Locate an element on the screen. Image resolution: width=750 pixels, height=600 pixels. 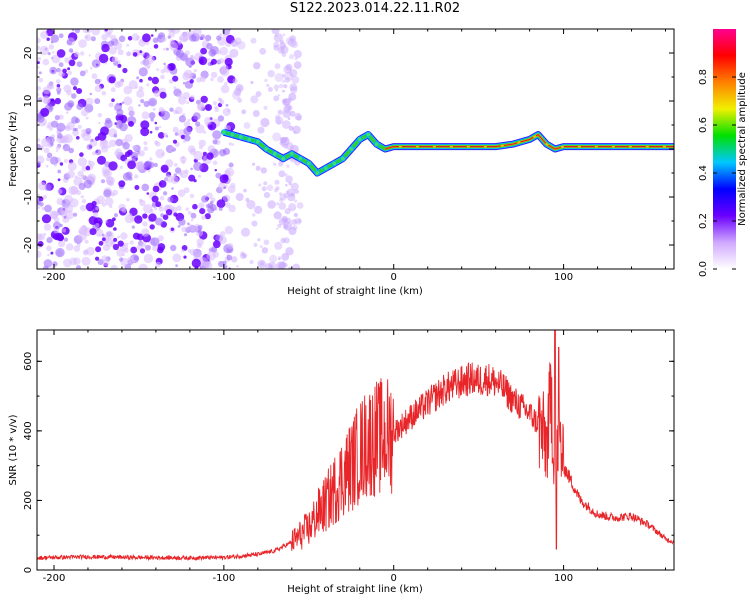
colorbar-tick-label: 0.8 is located at coordinates (703, 77).